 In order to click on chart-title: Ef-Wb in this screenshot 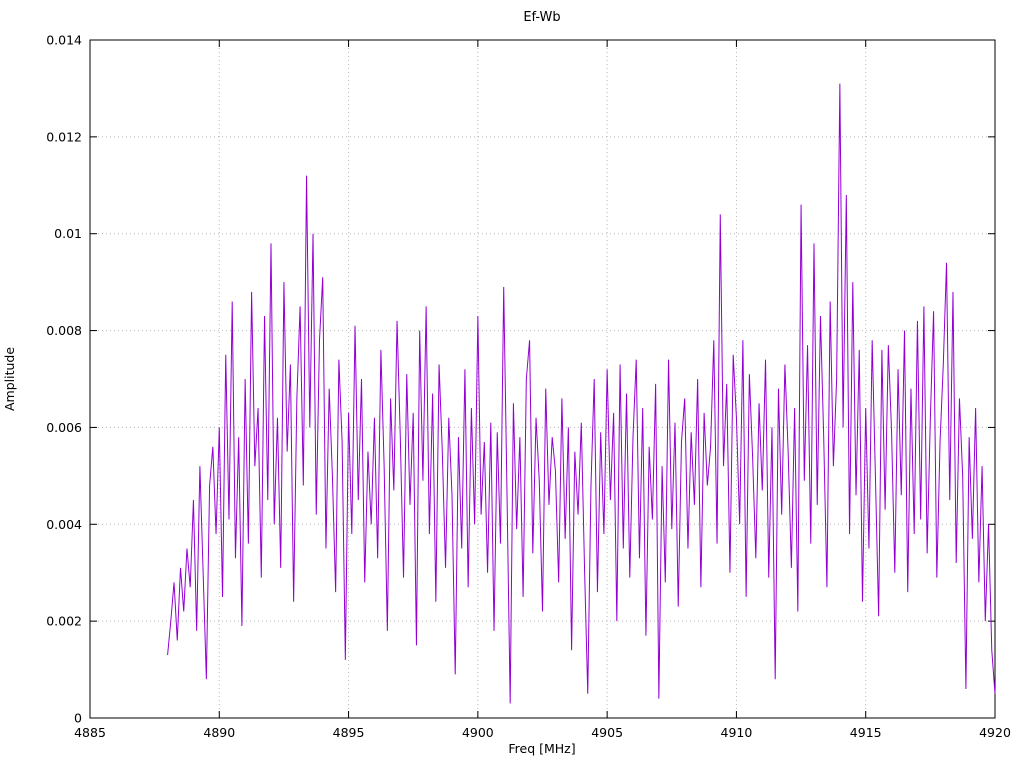, I will do `click(541, 17)`.